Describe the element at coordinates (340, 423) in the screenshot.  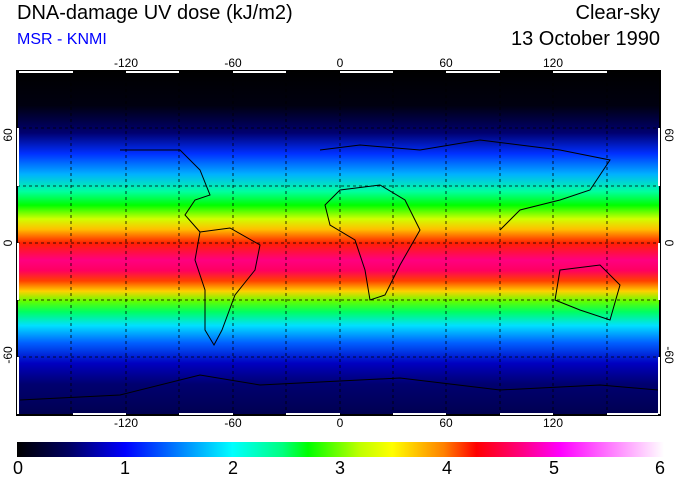
I see `lon-label-bottom: 0` at that location.